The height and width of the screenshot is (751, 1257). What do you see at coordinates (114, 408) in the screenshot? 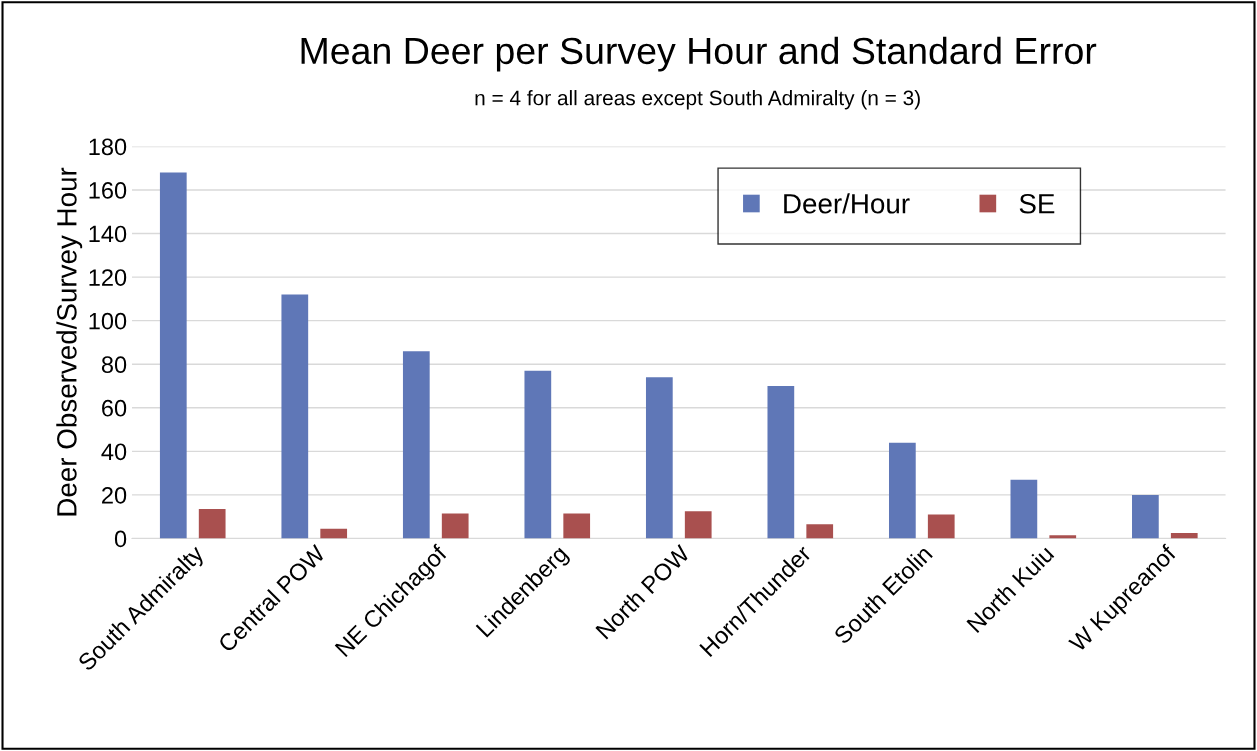
I see `y-tick-label: 60` at bounding box center [114, 408].